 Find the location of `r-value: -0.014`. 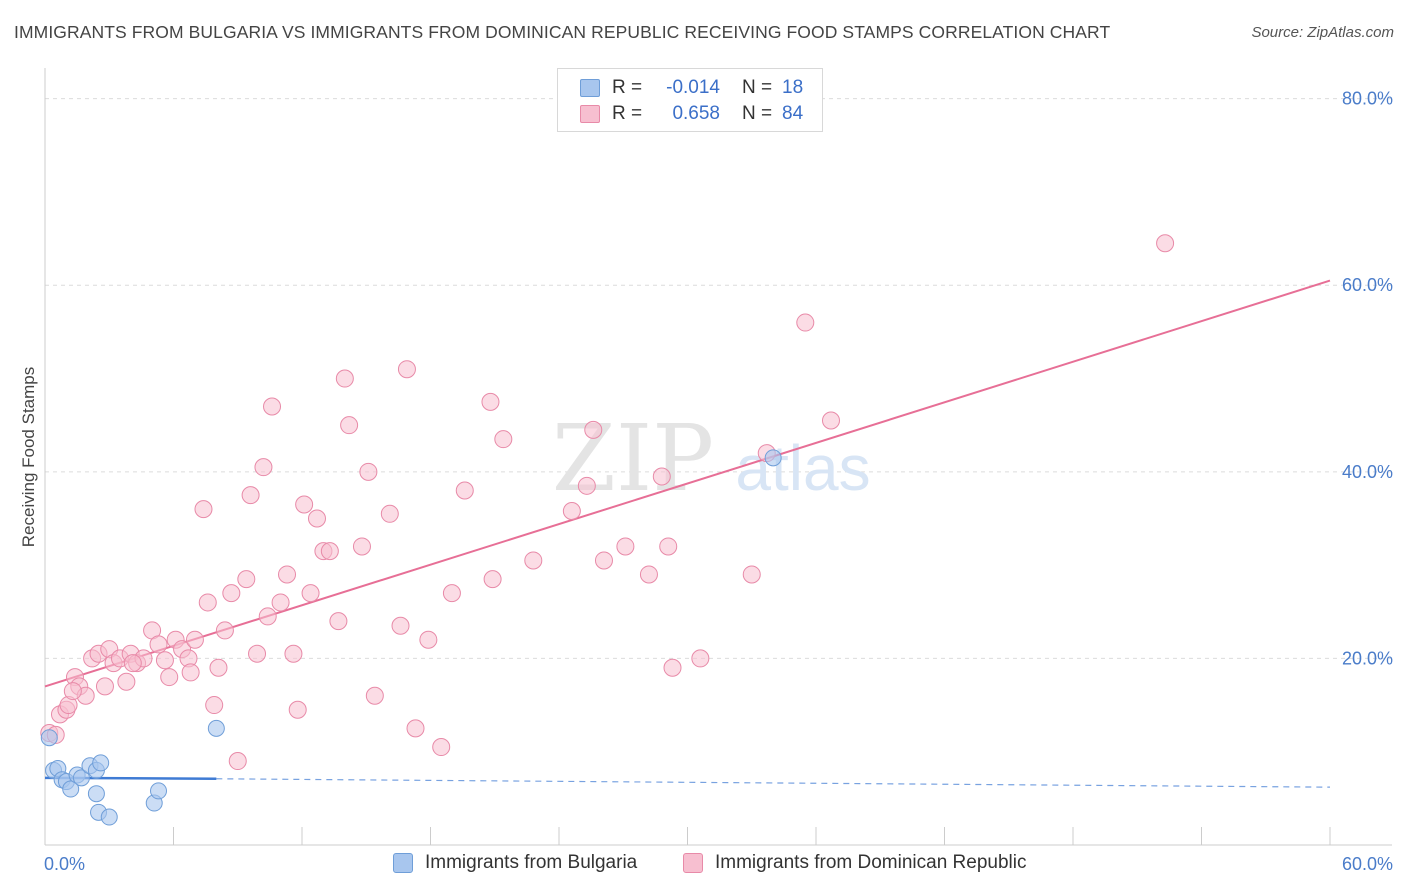

r-value: -0.014 is located at coordinates (693, 87).